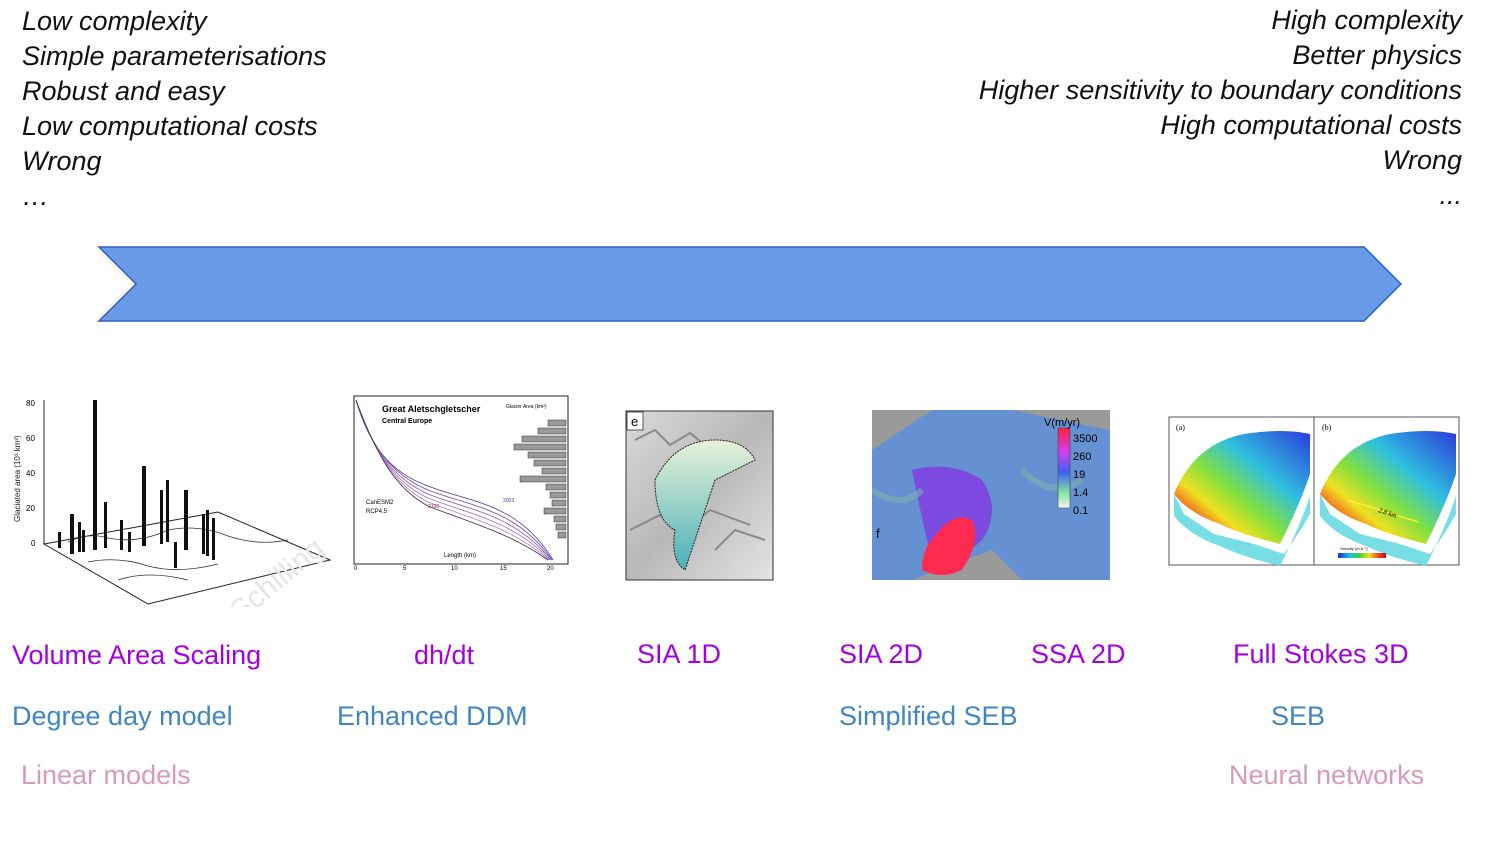 This screenshot has height=843, width=1500. Describe the element at coordinates (356, 569) in the screenshot. I see `x-tick: 0` at that location.